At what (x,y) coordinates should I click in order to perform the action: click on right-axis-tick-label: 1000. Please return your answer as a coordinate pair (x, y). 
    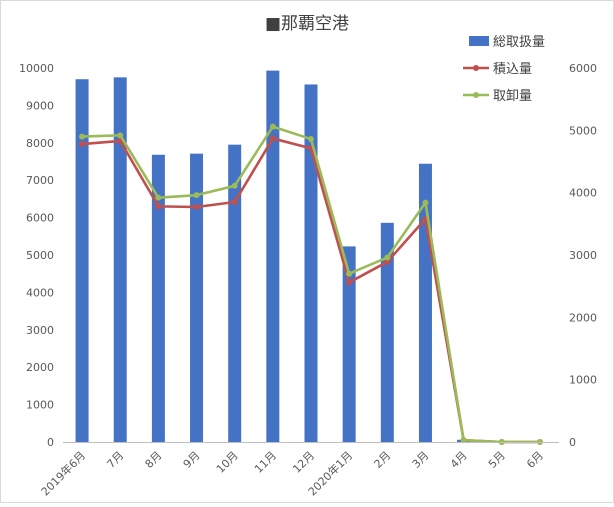
    Looking at the image, I should click on (583, 380).